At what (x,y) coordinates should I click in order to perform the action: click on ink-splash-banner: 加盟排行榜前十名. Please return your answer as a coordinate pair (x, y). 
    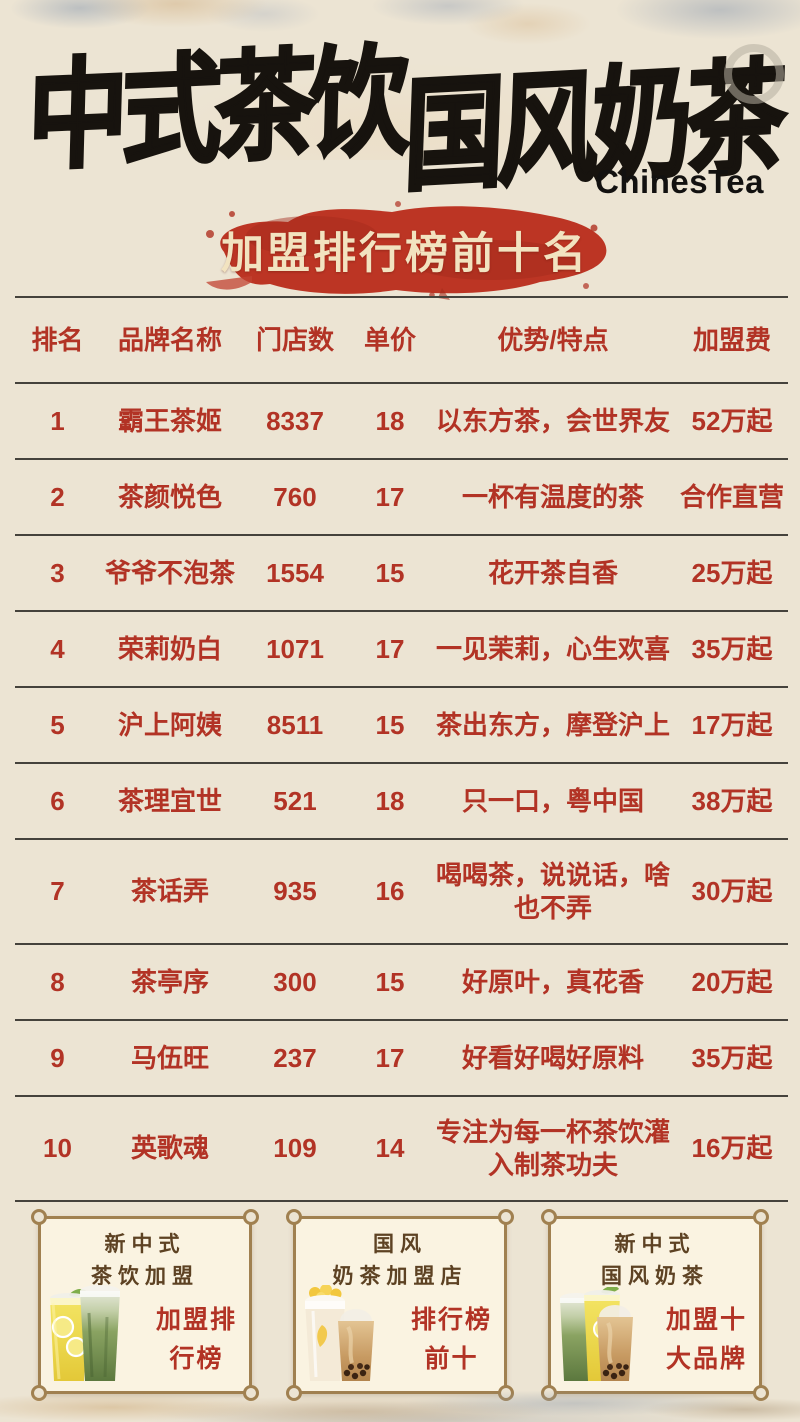
    Looking at the image, I should click on (405, 249).